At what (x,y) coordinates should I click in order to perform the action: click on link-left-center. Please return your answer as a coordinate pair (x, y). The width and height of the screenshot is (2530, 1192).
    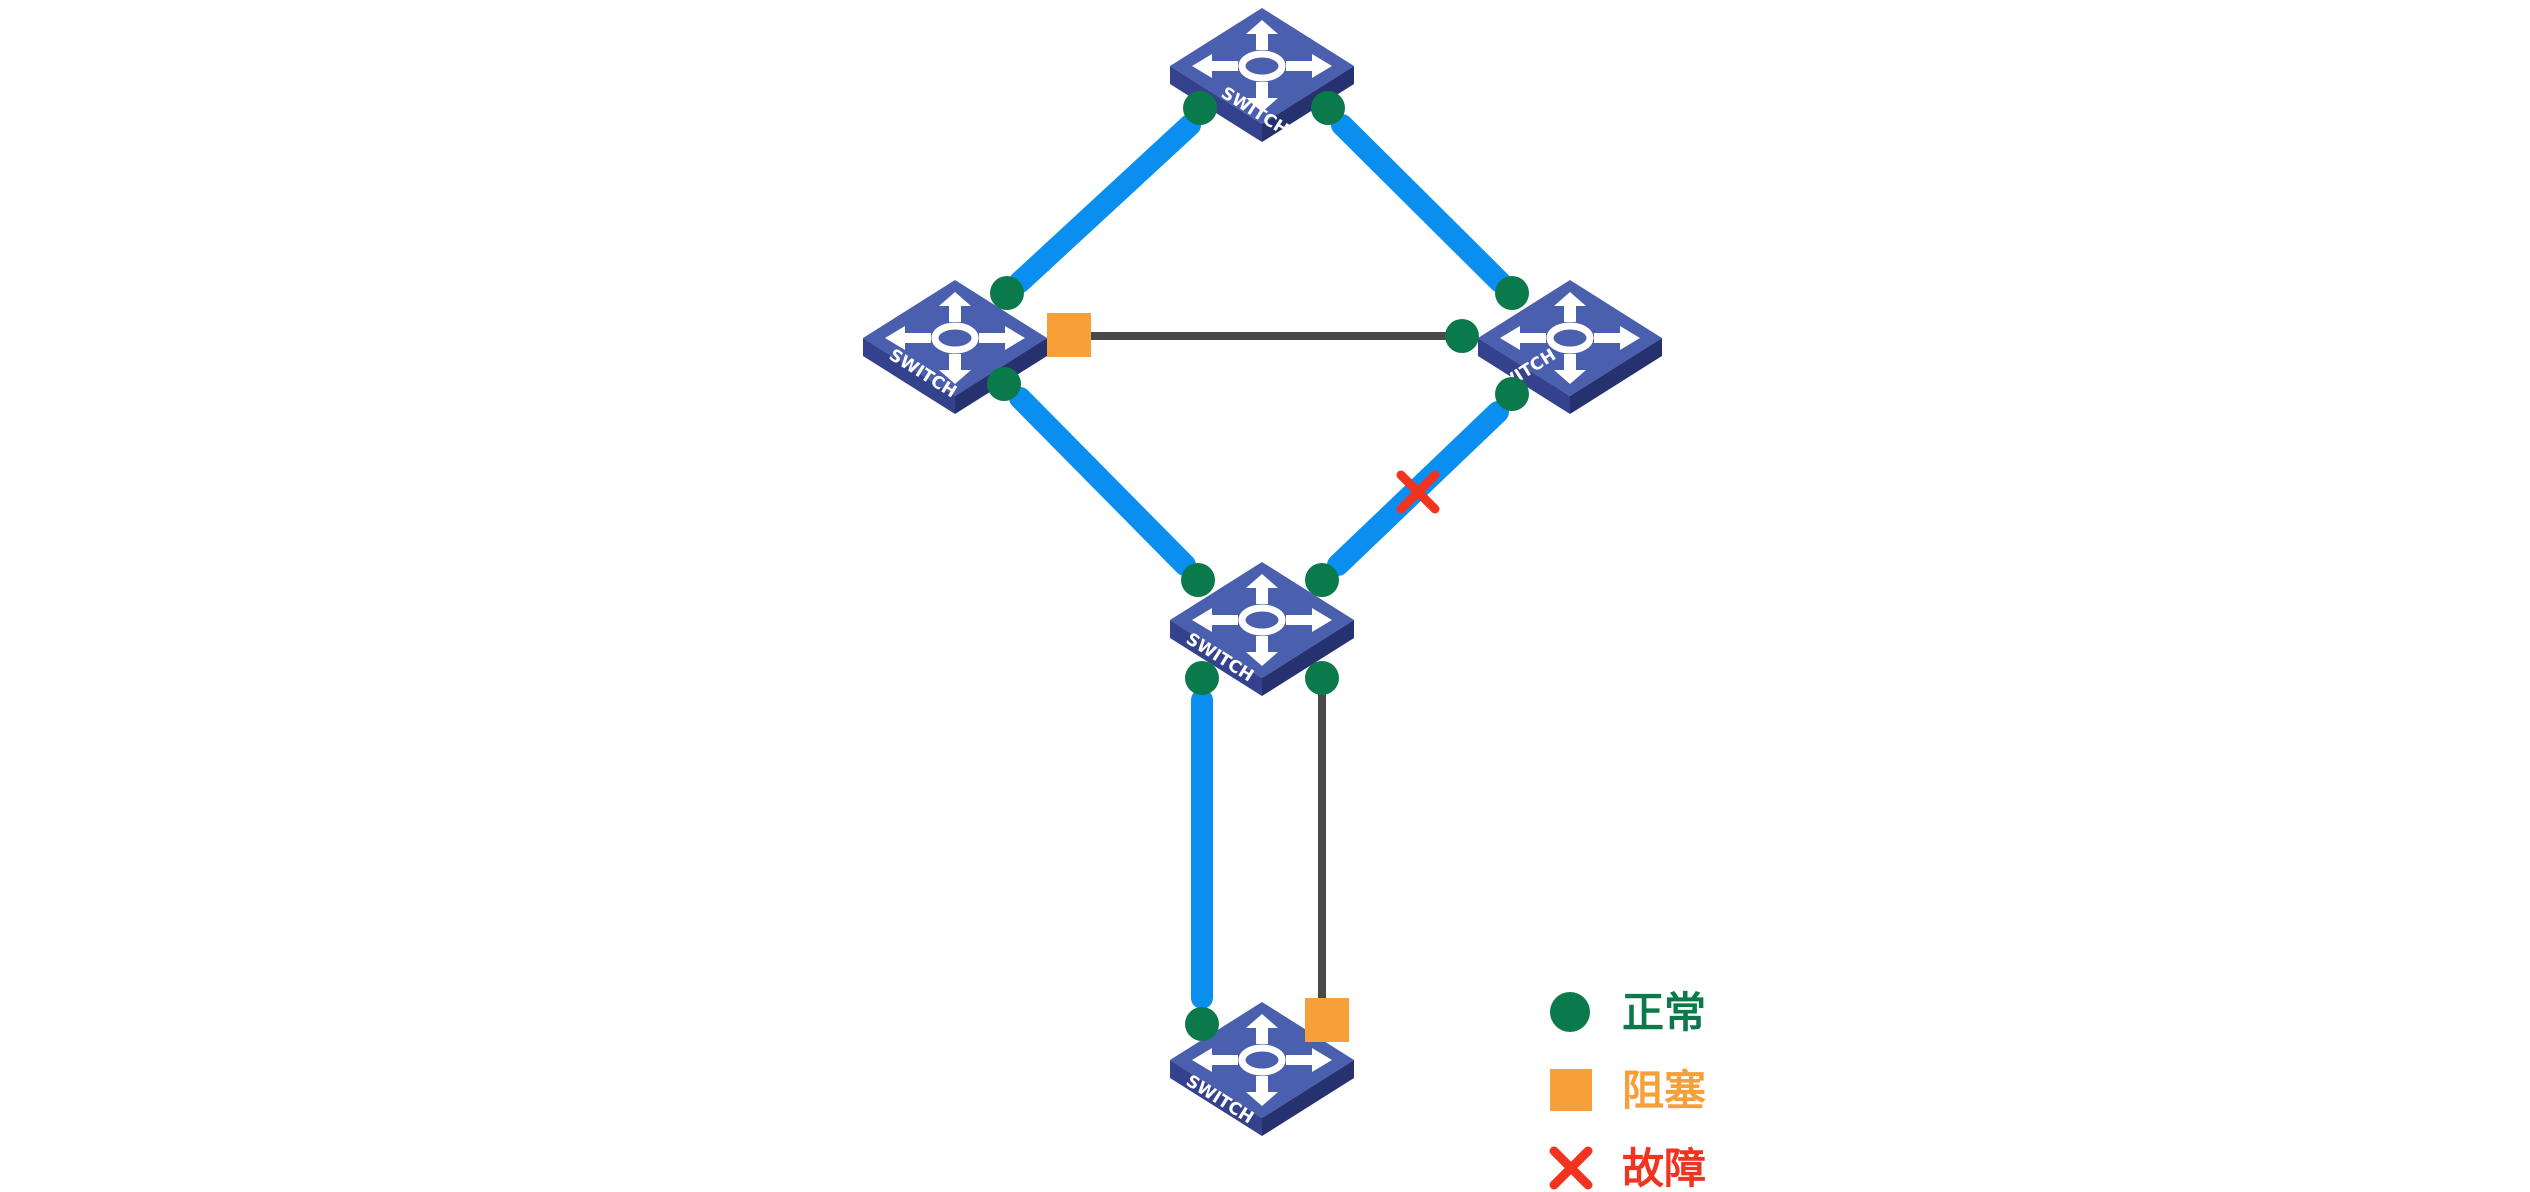
    Looking at the image, I should click on (1102, 481).